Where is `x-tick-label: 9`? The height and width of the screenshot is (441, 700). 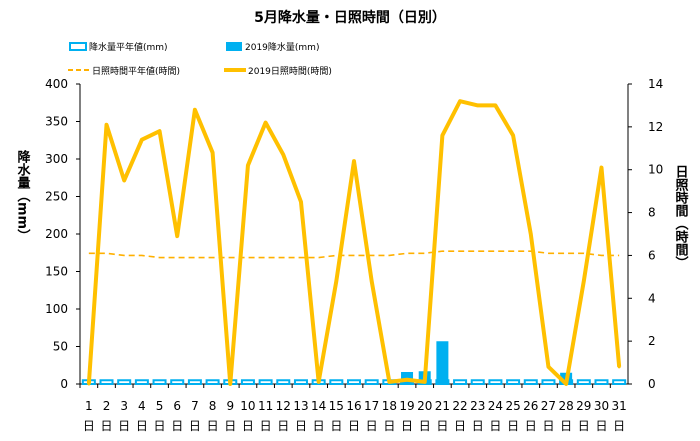
x-tick-label: 9 is located at coordinates (230, 406).